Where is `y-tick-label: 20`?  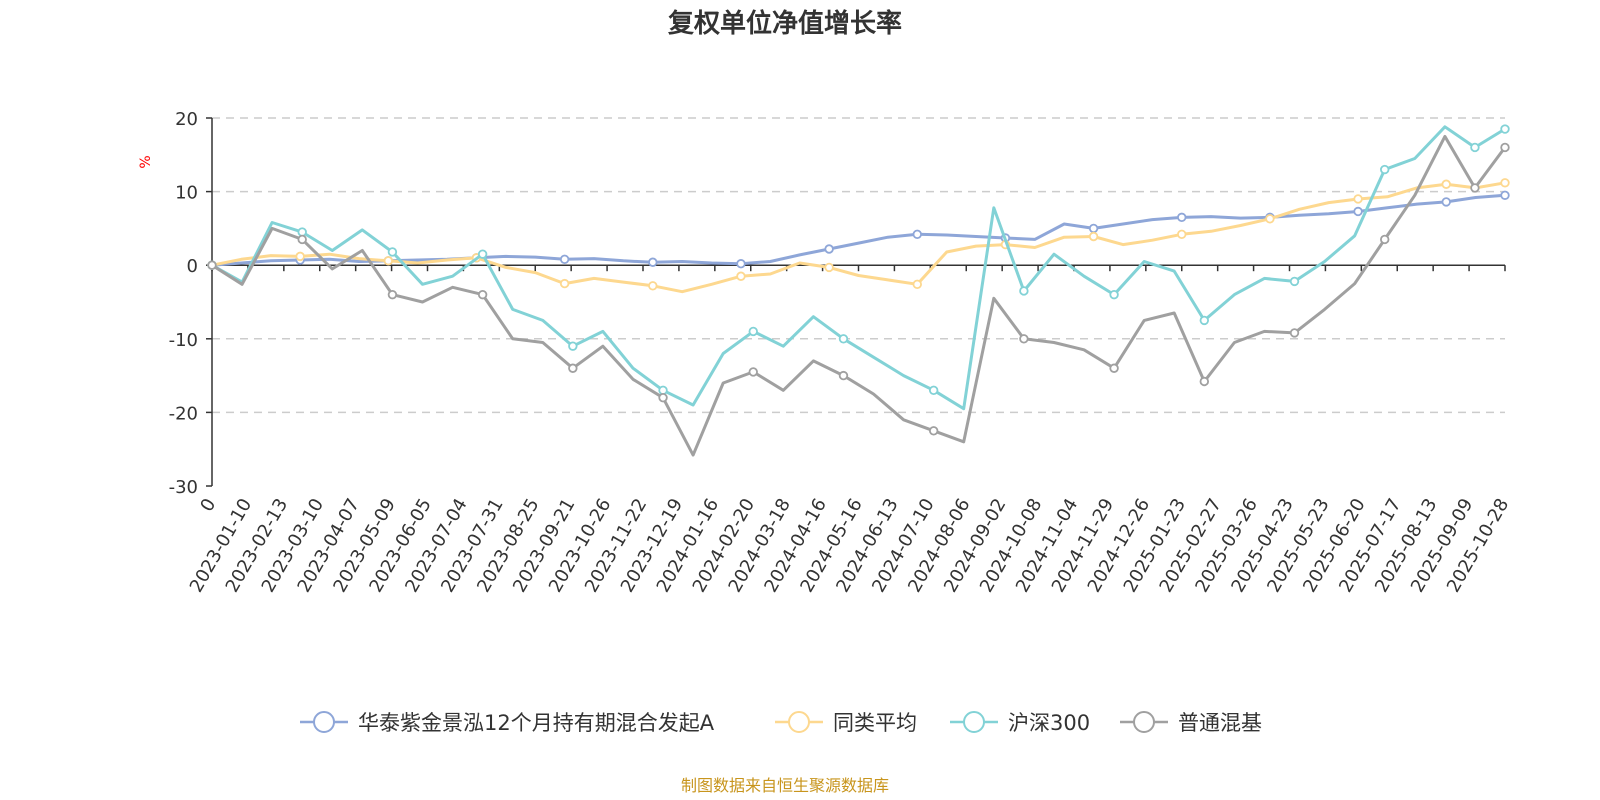 y-tick-label: 20 is located at coordinates (186, 119).